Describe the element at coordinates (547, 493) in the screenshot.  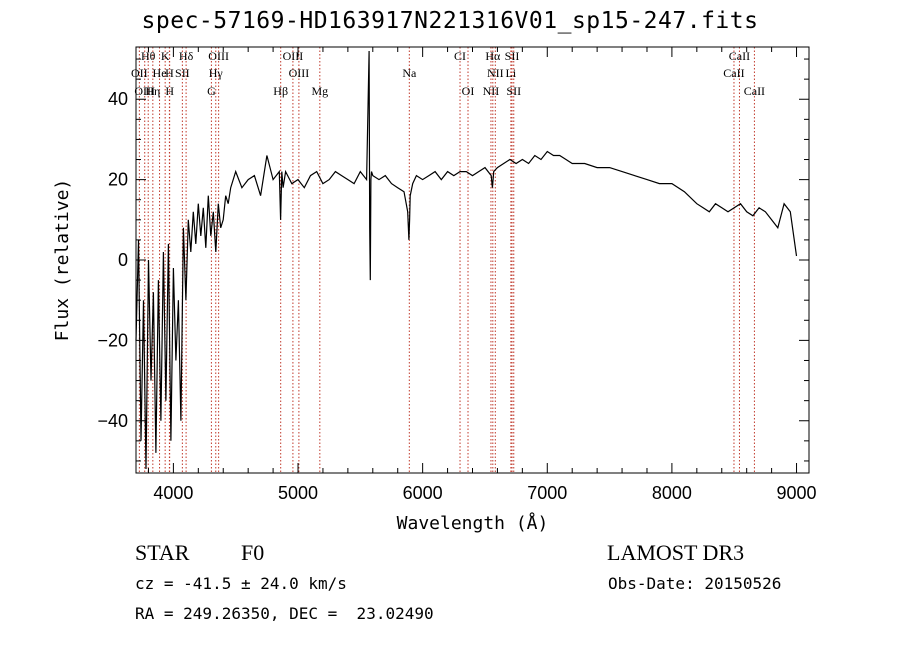
I see `x-tick-label: 7000` at that location.